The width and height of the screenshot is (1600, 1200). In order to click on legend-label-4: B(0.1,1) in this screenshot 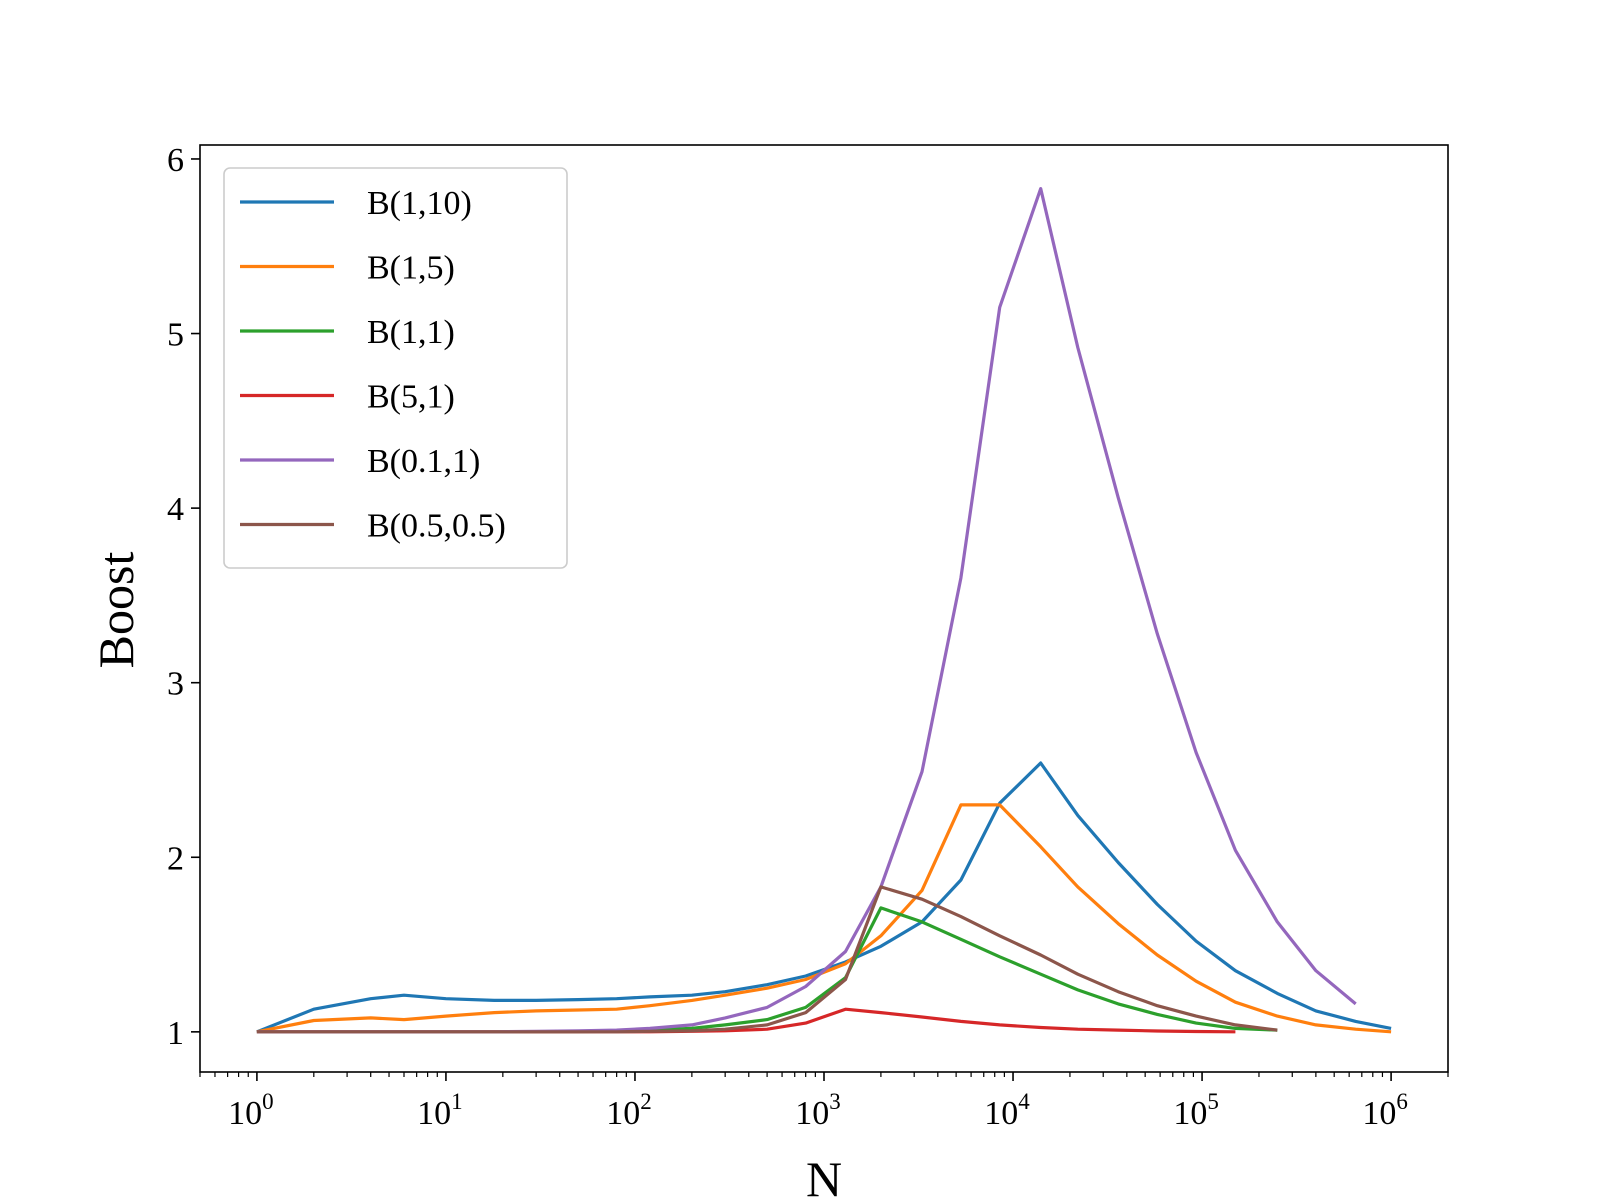, I will do `click(423, 461)`.